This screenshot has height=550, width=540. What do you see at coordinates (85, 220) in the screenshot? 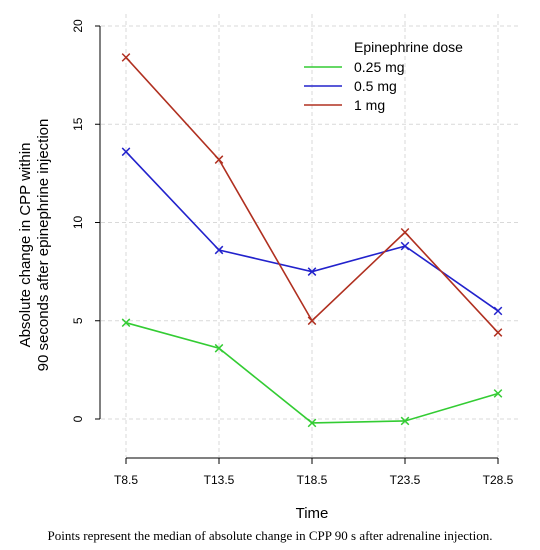
I see `y-ticks: 0 5 10 15 20` at bounding box center [85, 220].